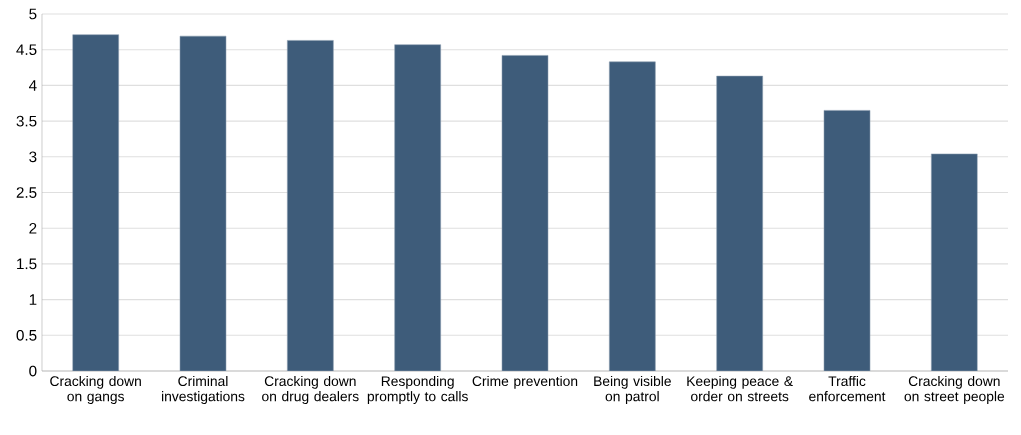 The height and width of the screenshot is (435, 1021). Describe the element at coordinates (32, 85) in the screenshot. I see `y-tick-label: 4` at that location.